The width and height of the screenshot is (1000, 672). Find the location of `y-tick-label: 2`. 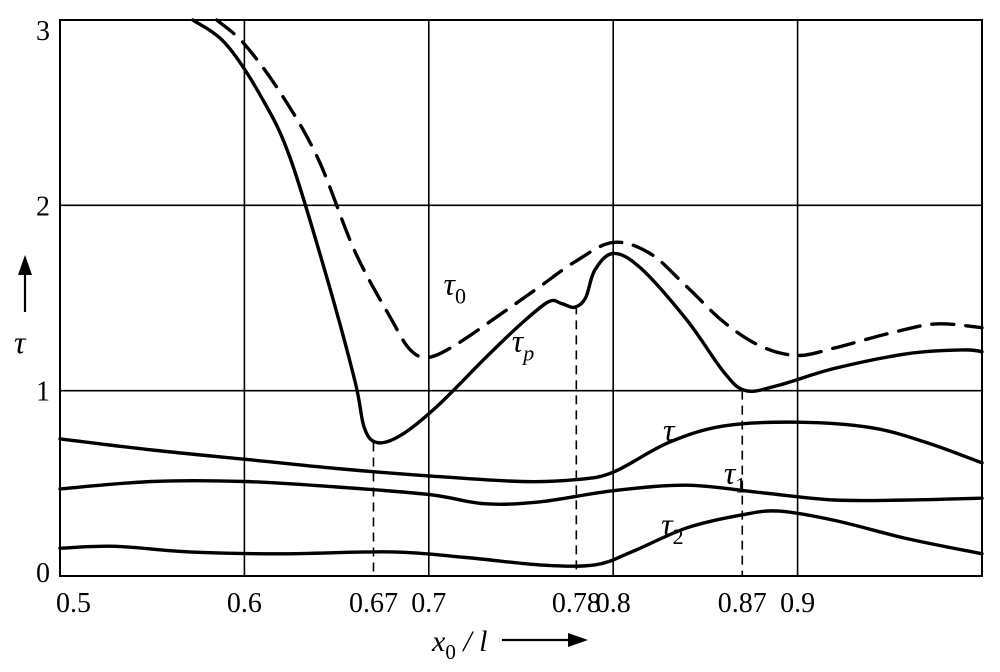

y-tick-label: 2 is located at coordinates (43, 206).